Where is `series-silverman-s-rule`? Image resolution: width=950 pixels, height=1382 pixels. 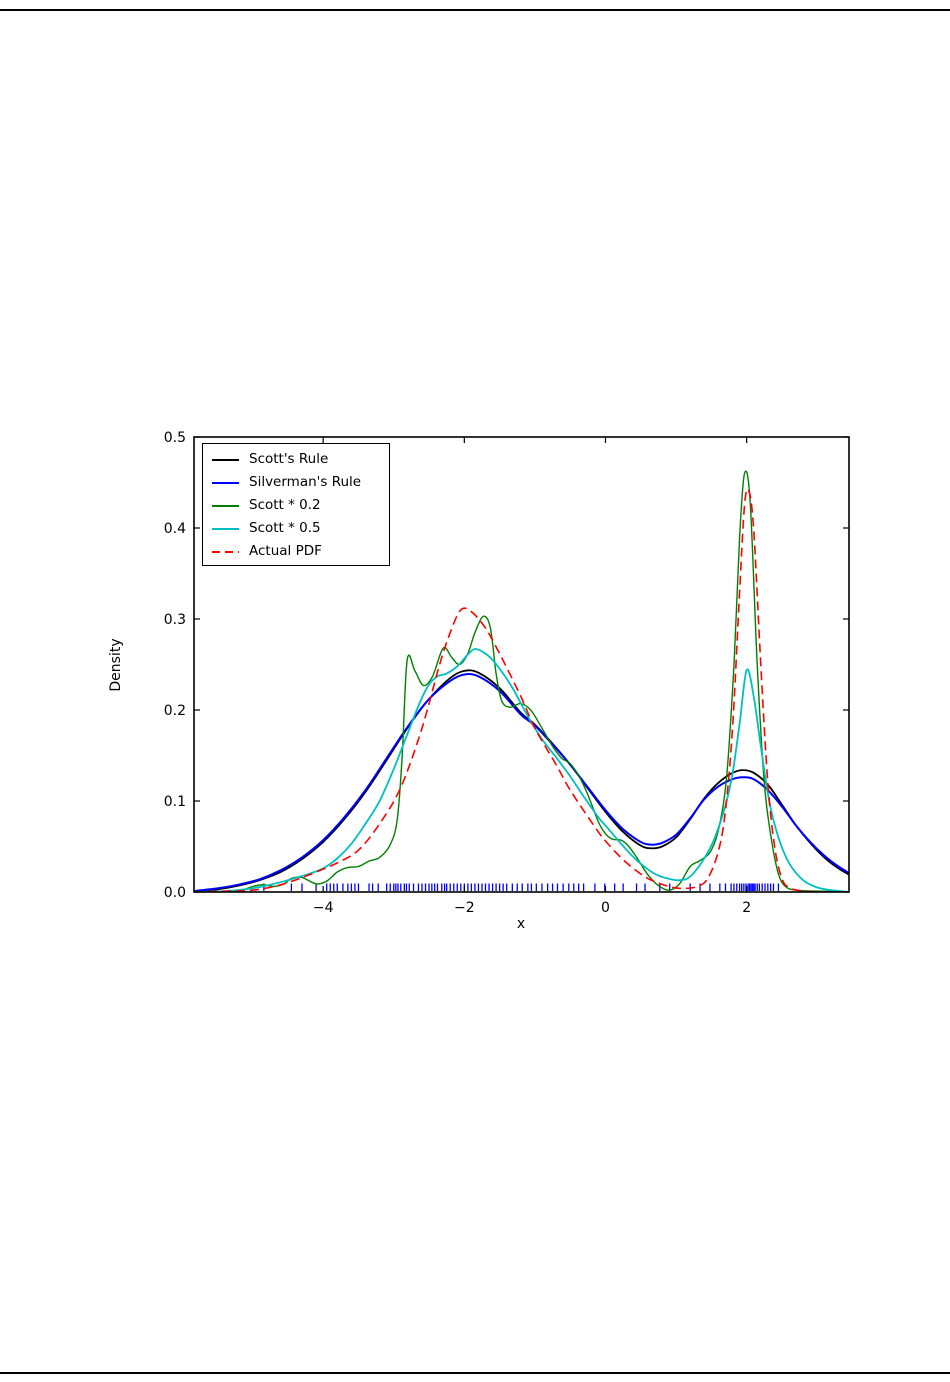 series-silverman-s-rule is located at coordinates (521, 782).